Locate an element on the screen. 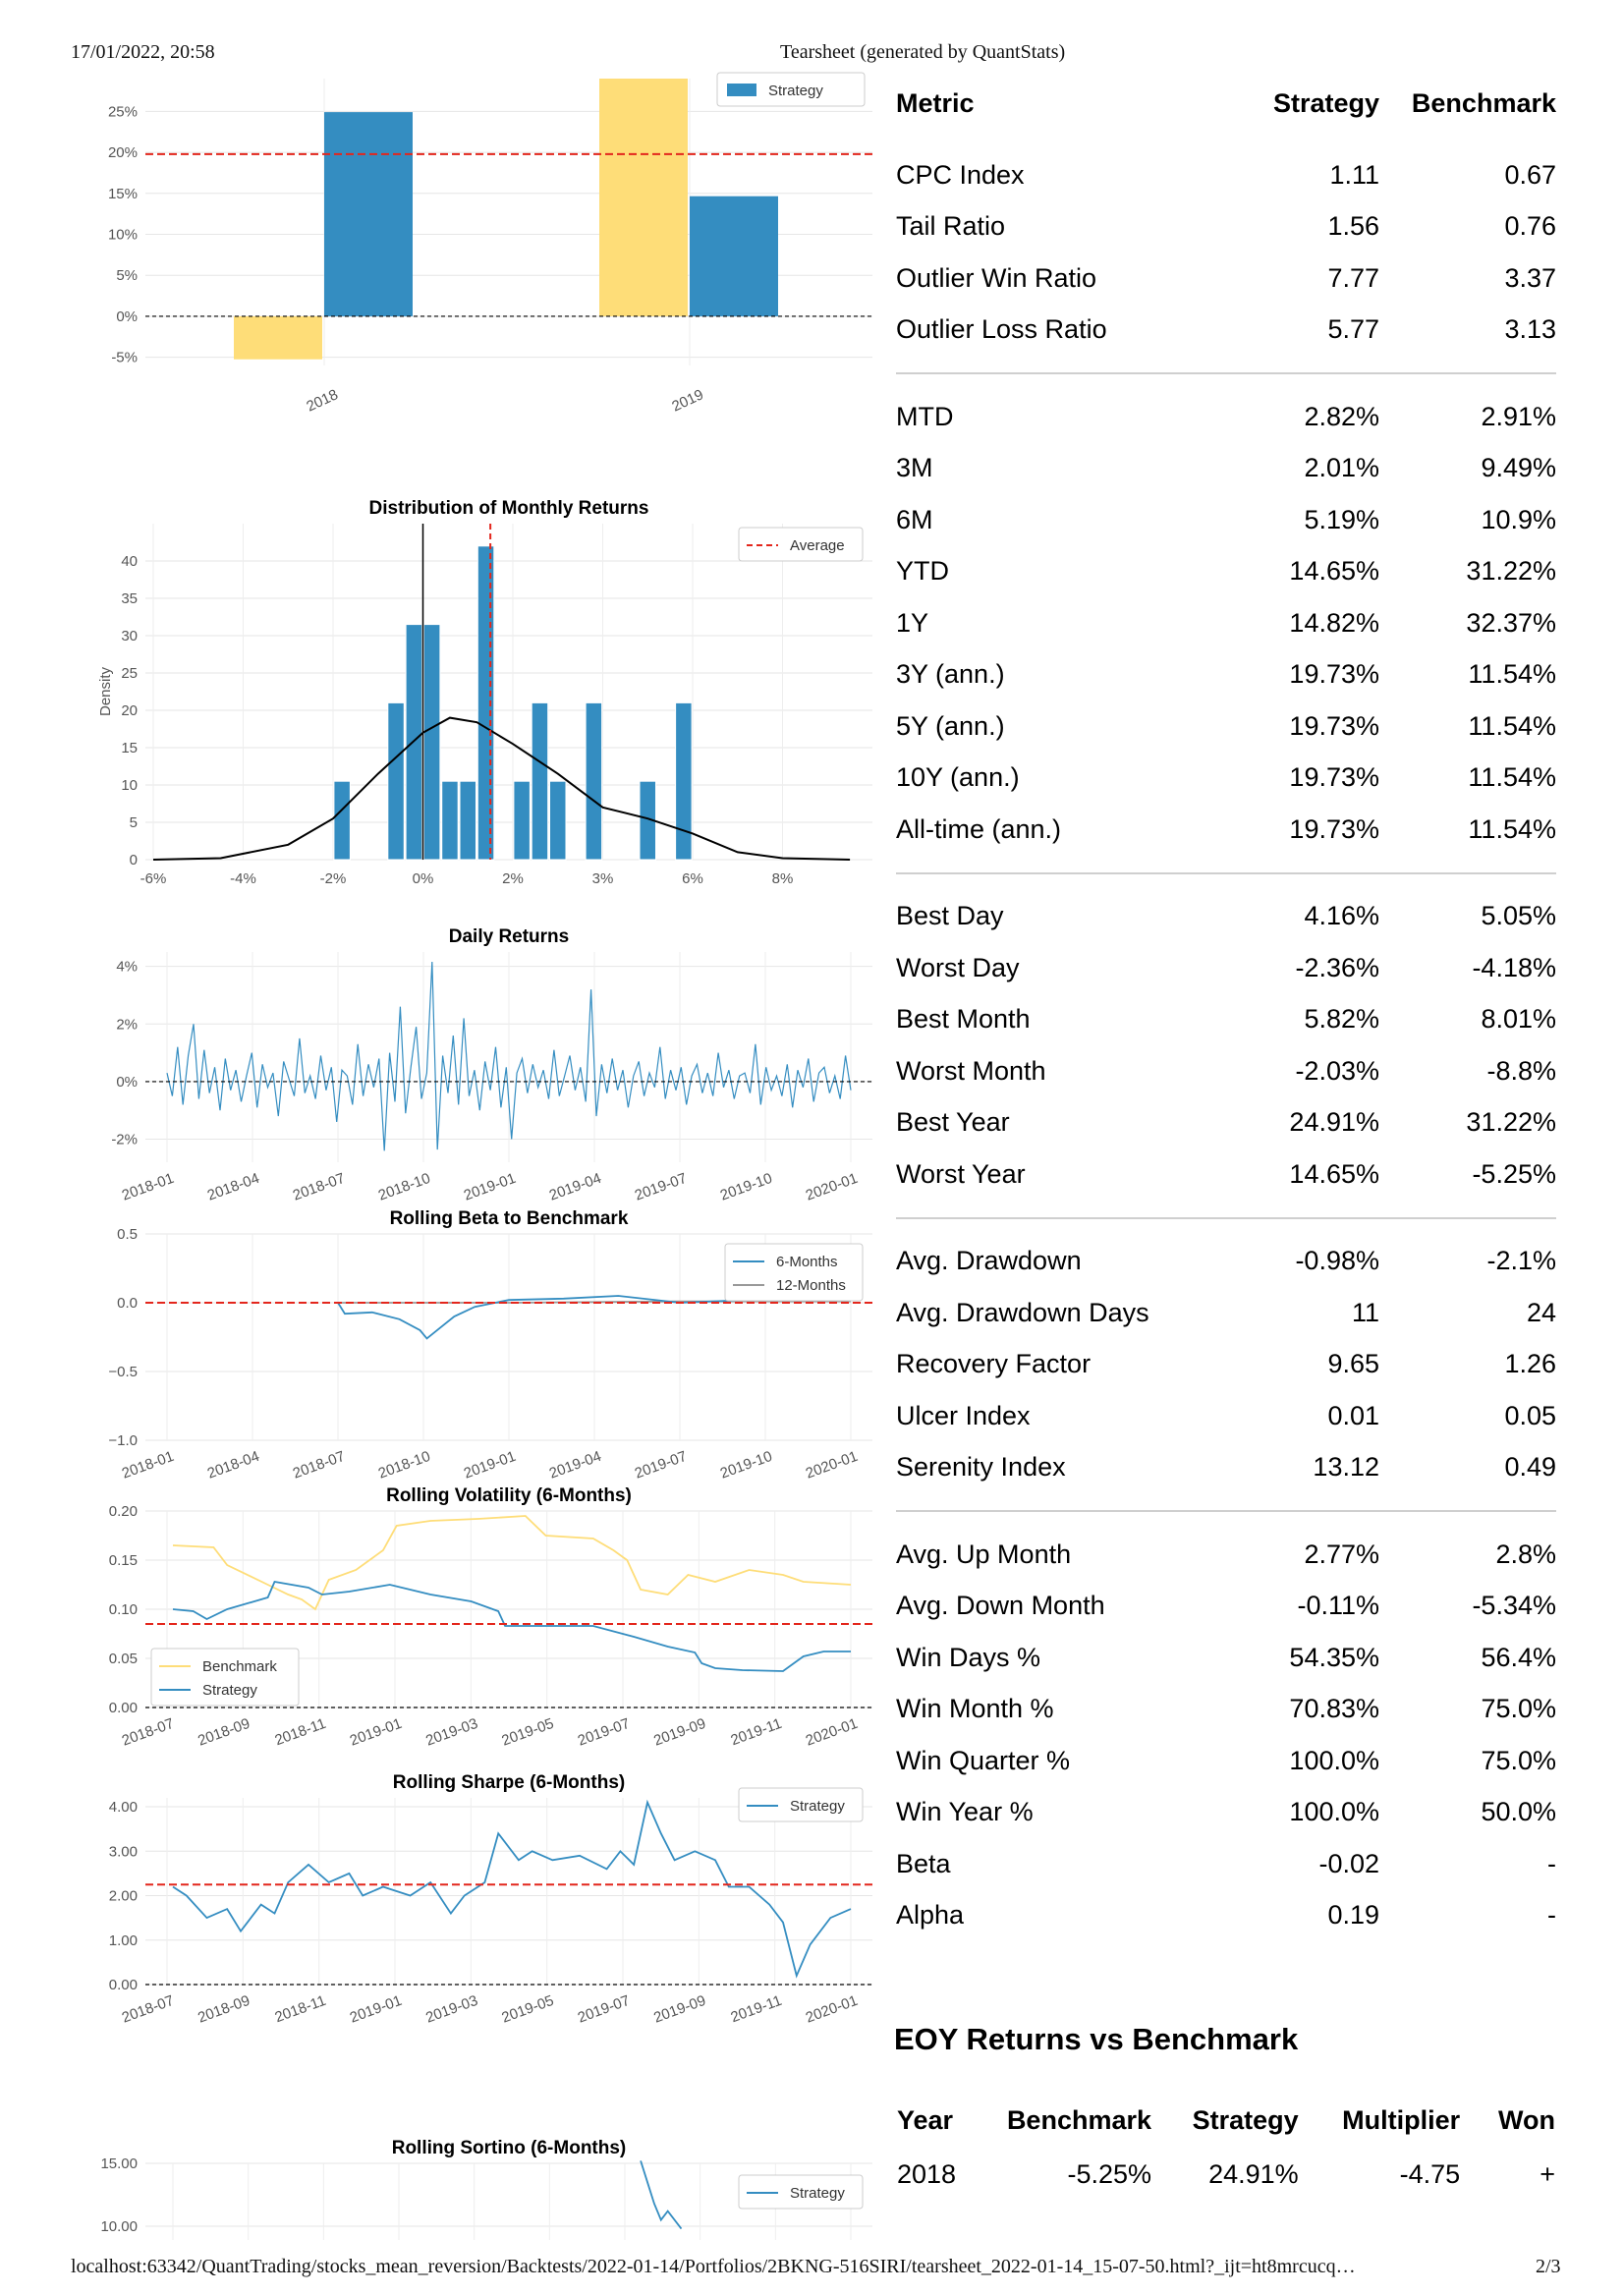 The height and width of the screenshot is (2295, 1624). metrics-row: Worst Year 14.65% -5.25% is located at coordinates (1226, 1174).